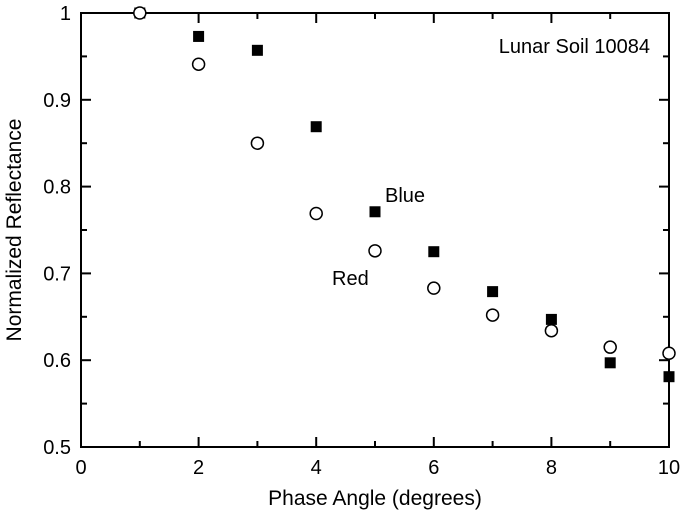 This screenshot has width=685, height=515. Describe the element at coordinates (57, 274) in the screenshot. I see `y-tick-label: 0.7` at that location.